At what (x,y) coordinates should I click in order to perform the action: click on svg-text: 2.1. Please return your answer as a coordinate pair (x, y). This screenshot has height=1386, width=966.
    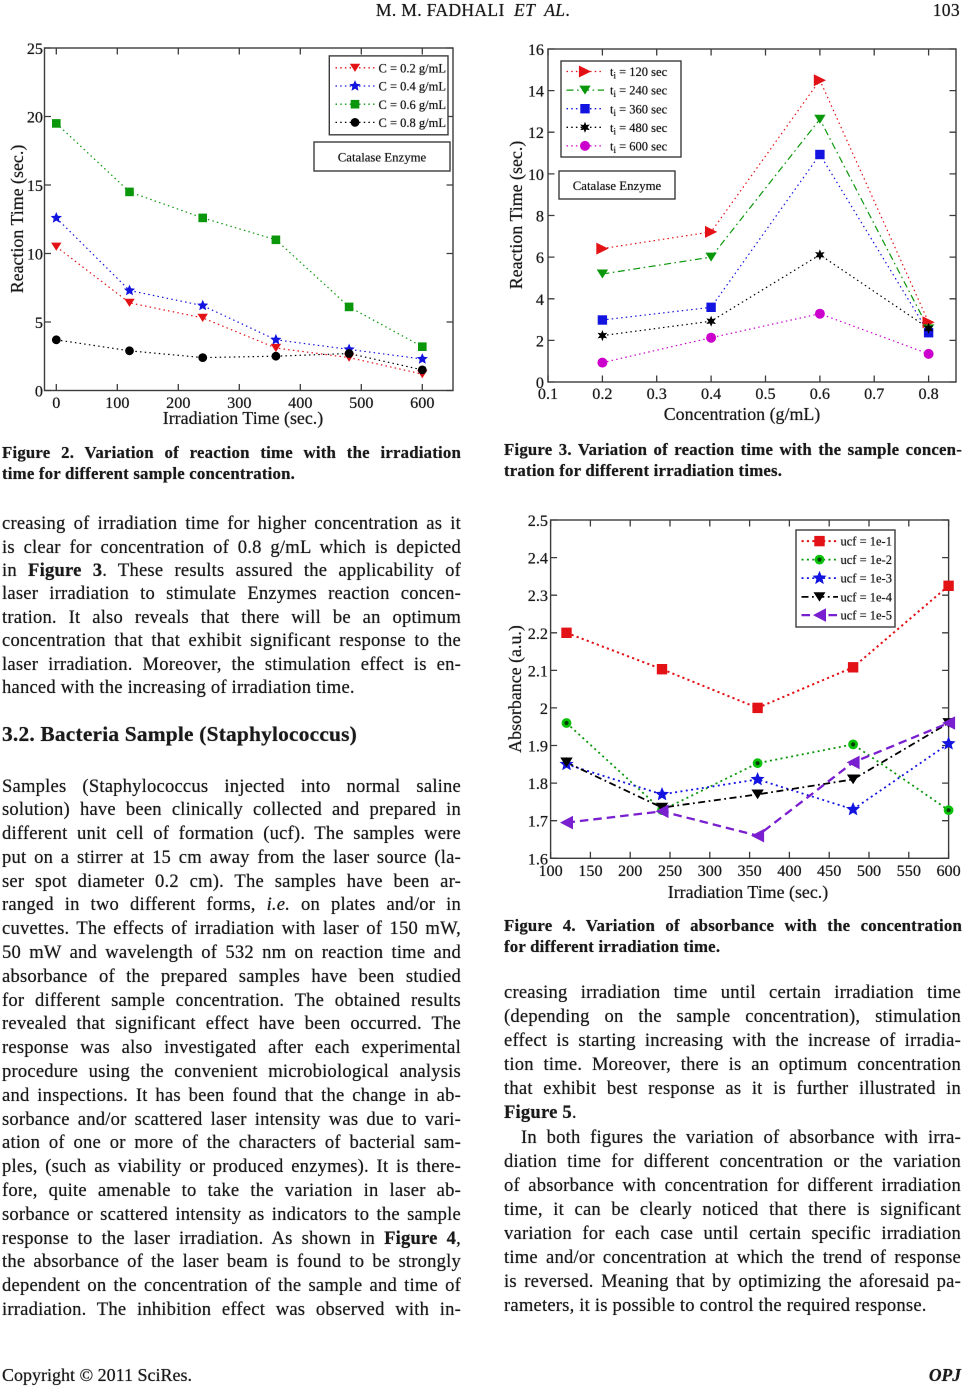
    Looking at the image, I should click on (538, 671).